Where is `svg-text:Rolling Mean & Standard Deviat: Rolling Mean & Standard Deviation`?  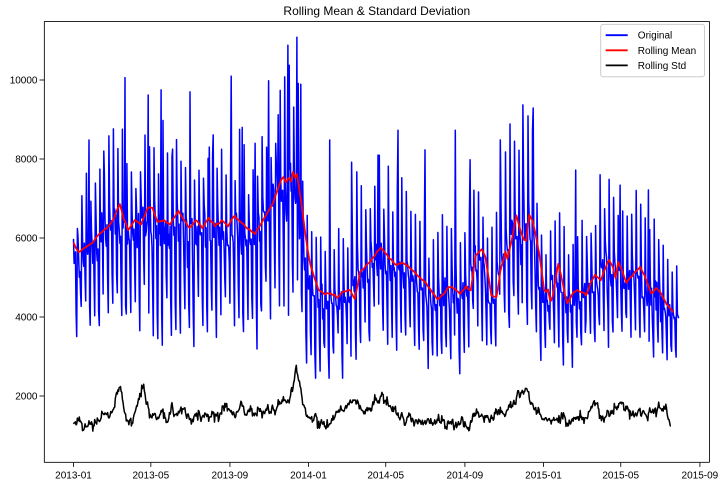 svg-text:Rolling Mean & Standard Deviat: Rolling Mean & Standard Deviation is located at coordinates (376, 11).